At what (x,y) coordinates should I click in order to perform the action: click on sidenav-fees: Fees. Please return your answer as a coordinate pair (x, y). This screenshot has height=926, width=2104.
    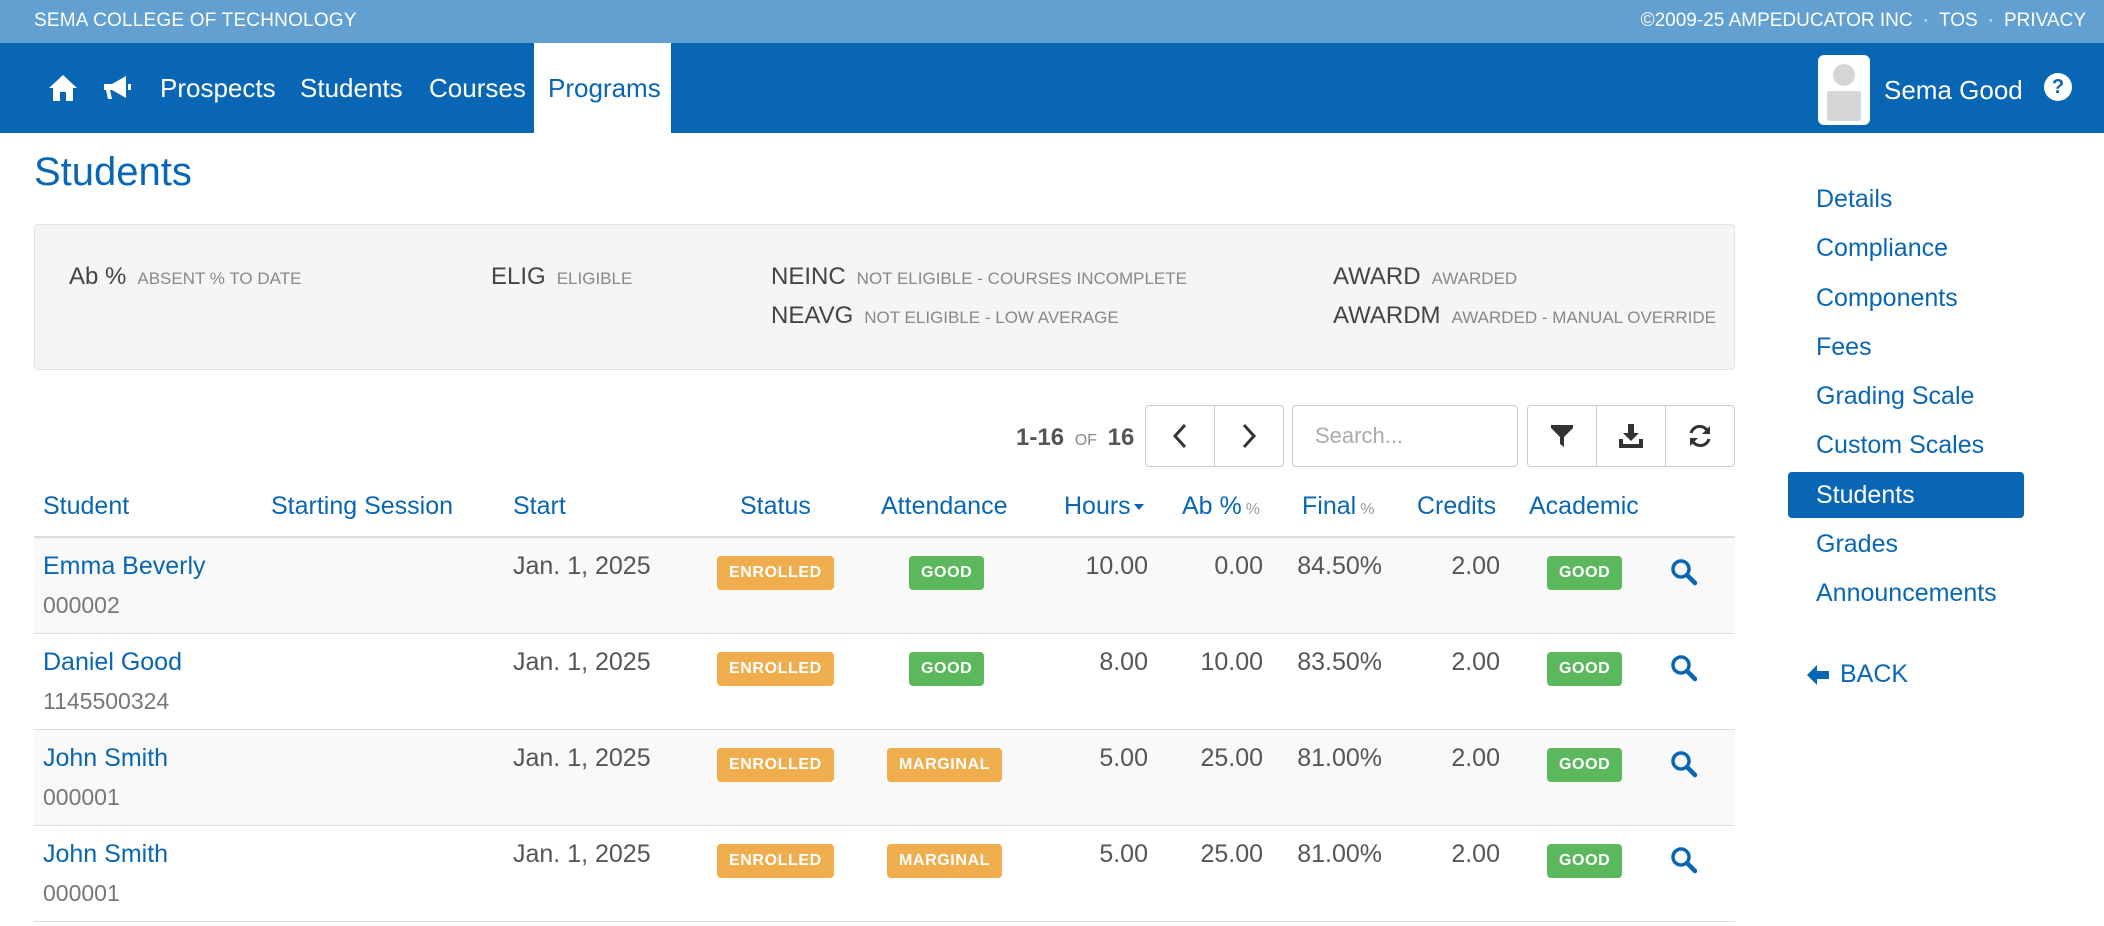
    Looking at the image, I should click on (1844, 346).